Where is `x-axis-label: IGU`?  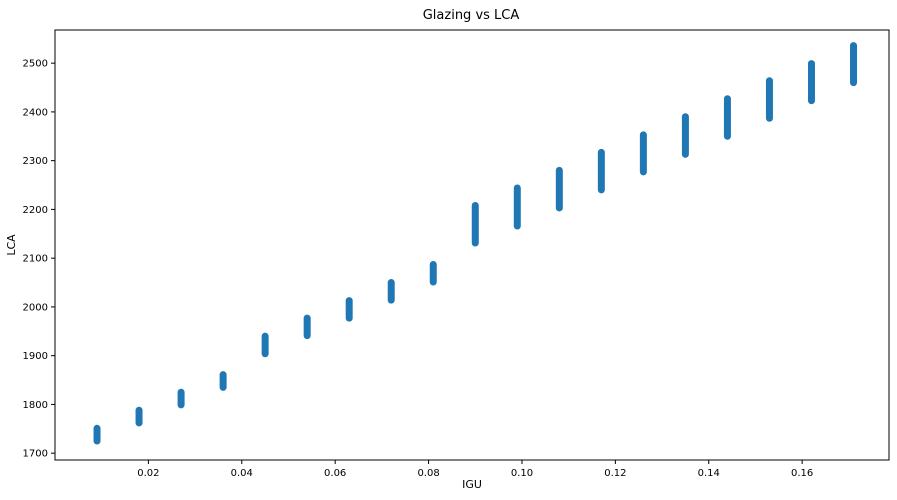 x-axis-label: IGU is located at coordinates (472, 484).